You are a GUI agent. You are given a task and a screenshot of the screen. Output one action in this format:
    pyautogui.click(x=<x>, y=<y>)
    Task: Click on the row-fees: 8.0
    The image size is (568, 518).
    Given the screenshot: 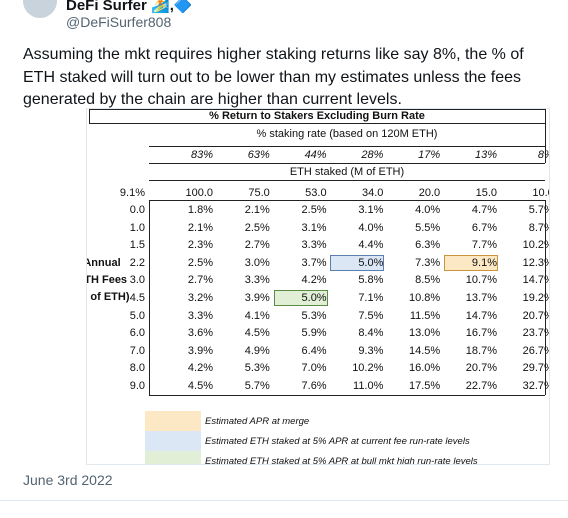 What is the action you would take?
    pyautogui.click(x=137, y=368)
    